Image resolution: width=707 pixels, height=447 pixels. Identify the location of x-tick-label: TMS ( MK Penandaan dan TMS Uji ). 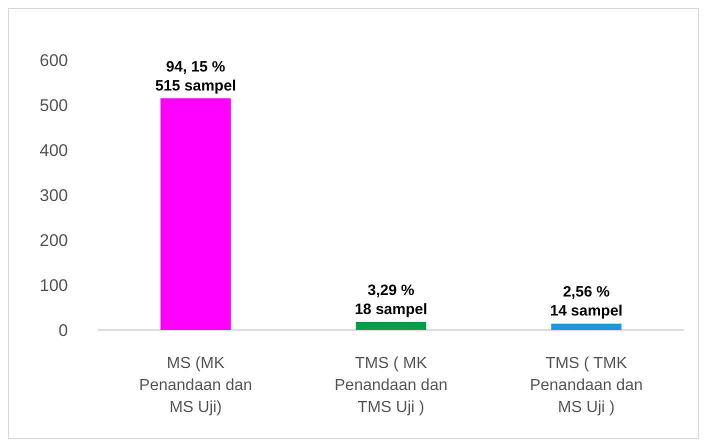
(391, 385).